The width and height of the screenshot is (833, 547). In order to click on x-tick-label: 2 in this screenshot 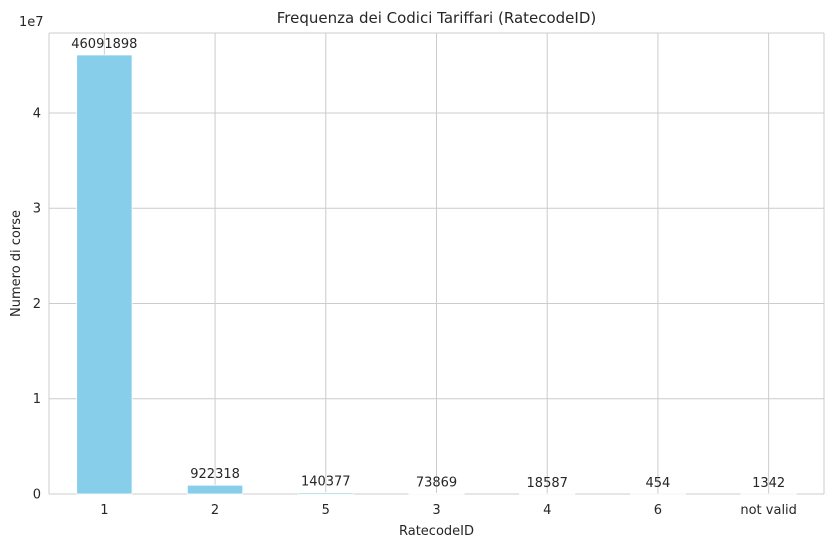, I will do `click(215, 510)`.